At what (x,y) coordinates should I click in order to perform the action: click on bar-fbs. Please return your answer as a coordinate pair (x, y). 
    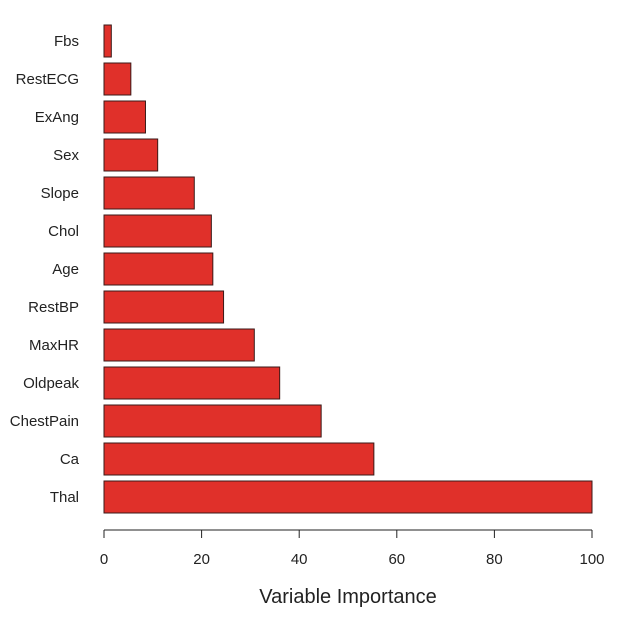
    Looking at the image, I should click on (107, 41).